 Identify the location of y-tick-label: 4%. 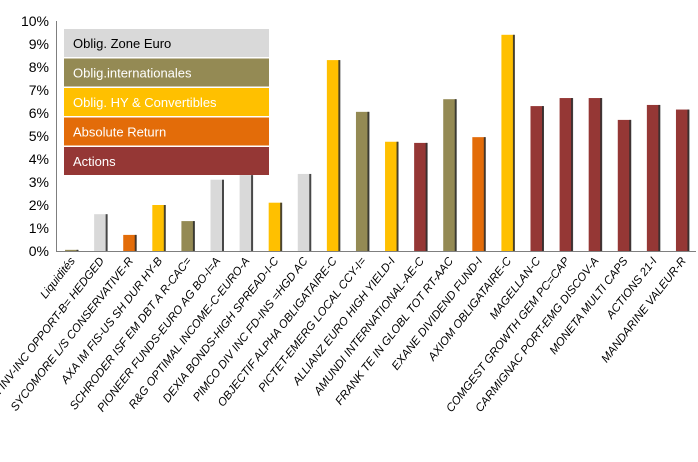
(39, 159).